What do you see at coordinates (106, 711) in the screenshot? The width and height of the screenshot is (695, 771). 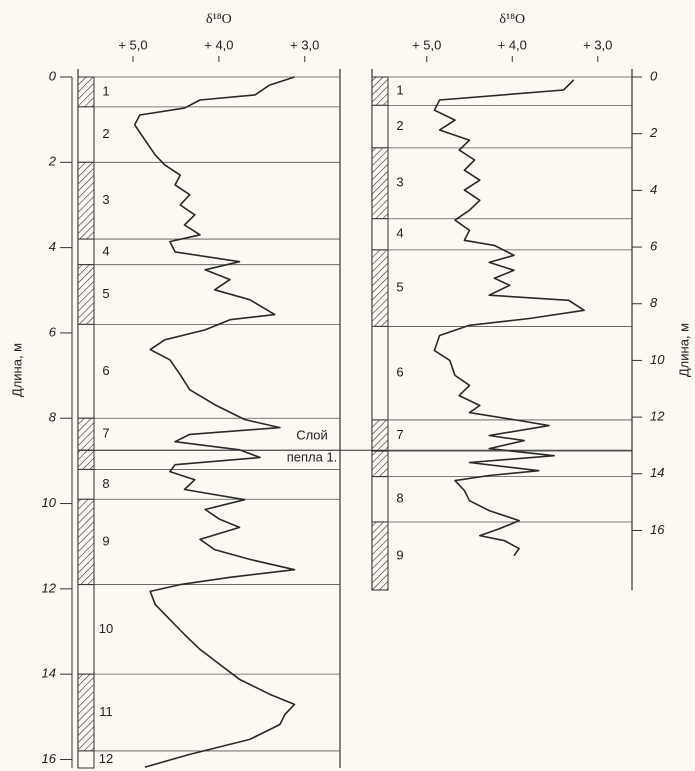 I see `unit-label: 11` at bounding box center [106, 711].